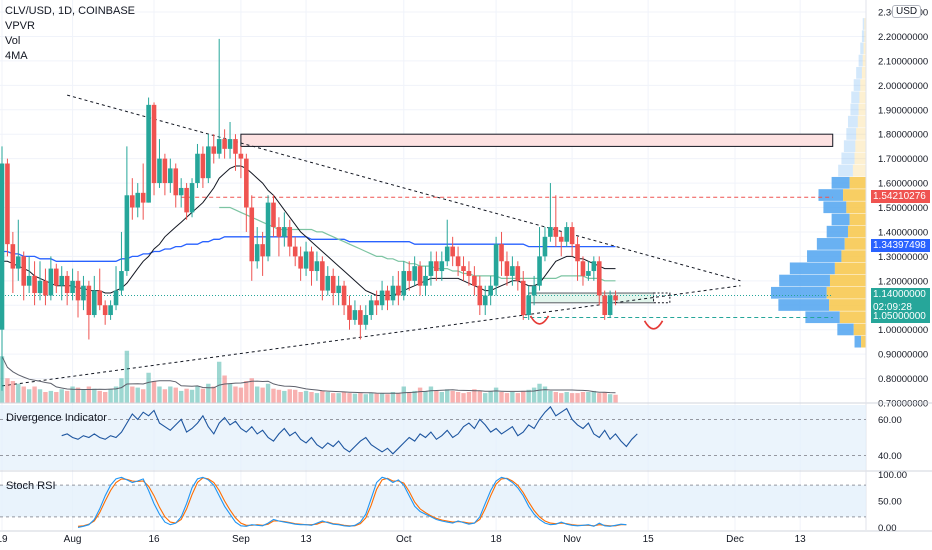  Describe the element at coordinates (154, 539) in the screenshot. I see `time-axis-label: 16` at that location.